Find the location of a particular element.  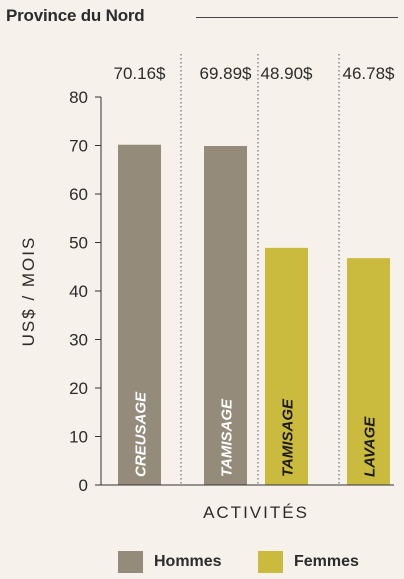

bar-category-label: LAVAGE is located at coordinates (370, 446).